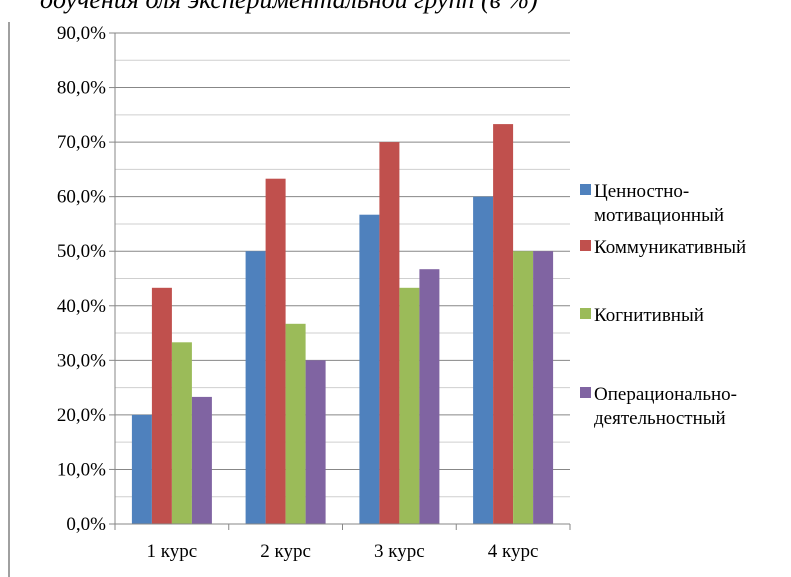 This screenshot has height=577, width=791. What do you see at coordinates (641, 191) in the screenshot?
I see `legend-label: Ценностно-` at bounding box center [641, 191].